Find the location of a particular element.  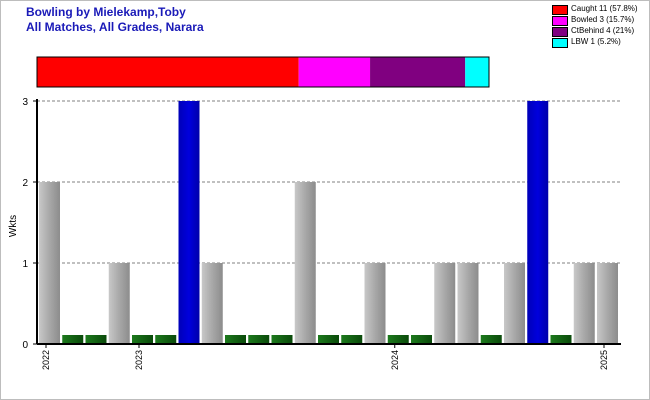

legend-label-bowled: Bowled 3 (15.7%) is located at coordinates (603, 19).